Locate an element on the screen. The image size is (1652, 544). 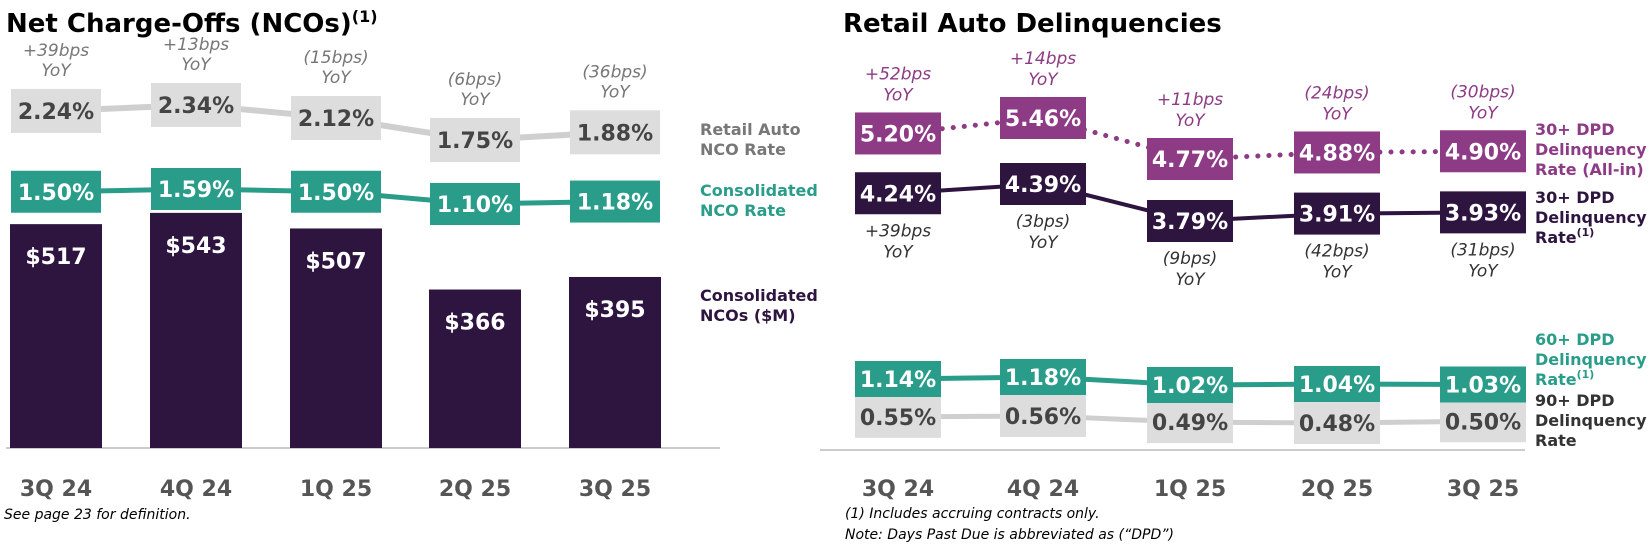
retail-nco-yoy-label-4: YoY is located at coordinates (475, 100).